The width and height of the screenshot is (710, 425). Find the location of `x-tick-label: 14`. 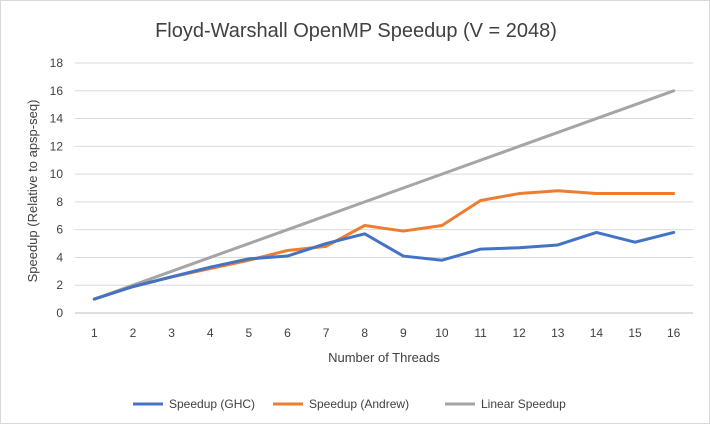

x-tick-label: 14 is located at coordinates (597, 333).